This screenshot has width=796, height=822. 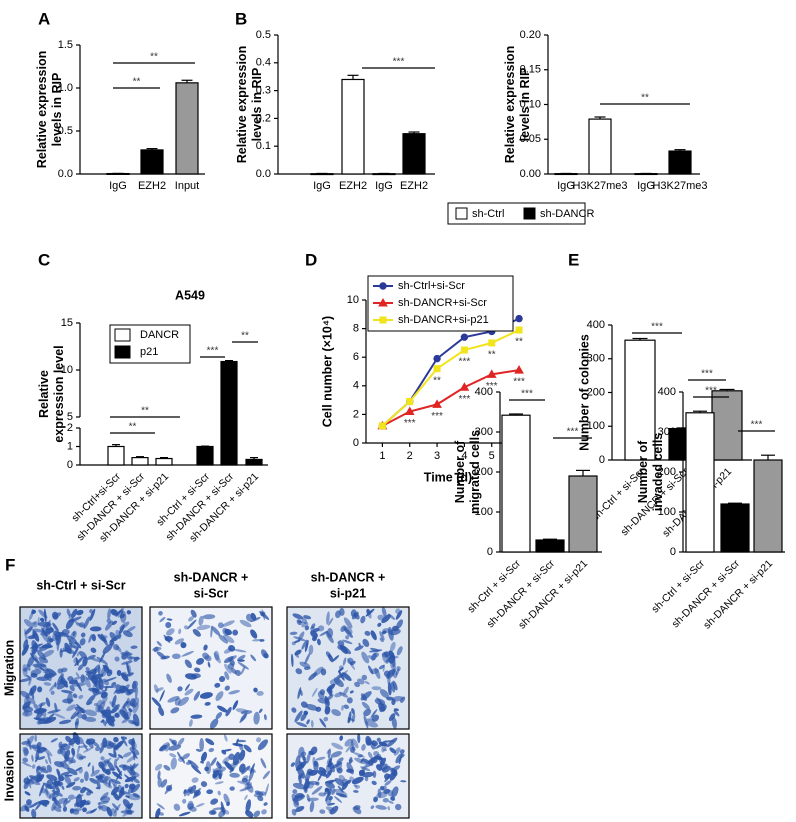 What do you see at coordinates (643, 471) in the screenshot?
I see `y-axis-label: Number of` at bounding box center [643, 471].